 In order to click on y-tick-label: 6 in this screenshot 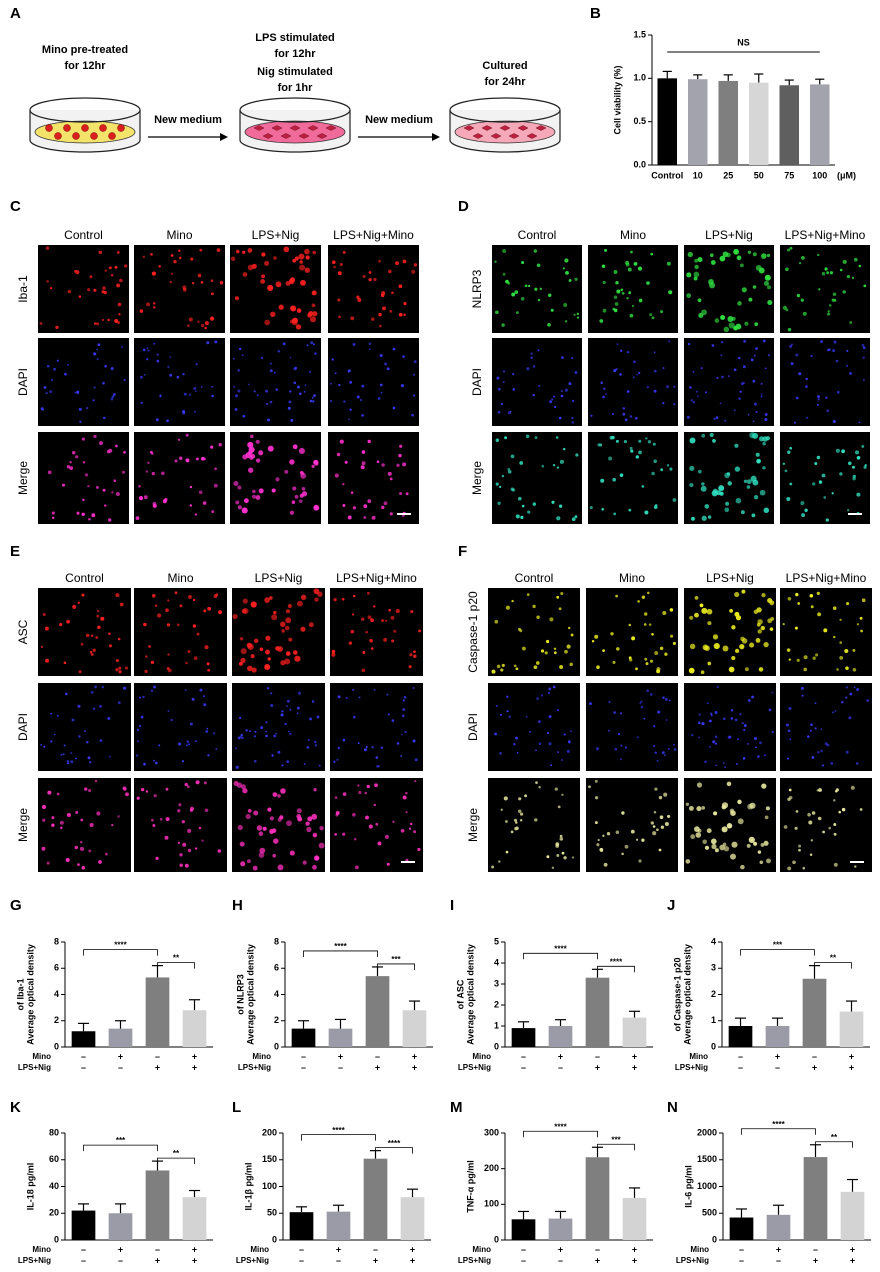, I will do `click(56, 968)`.